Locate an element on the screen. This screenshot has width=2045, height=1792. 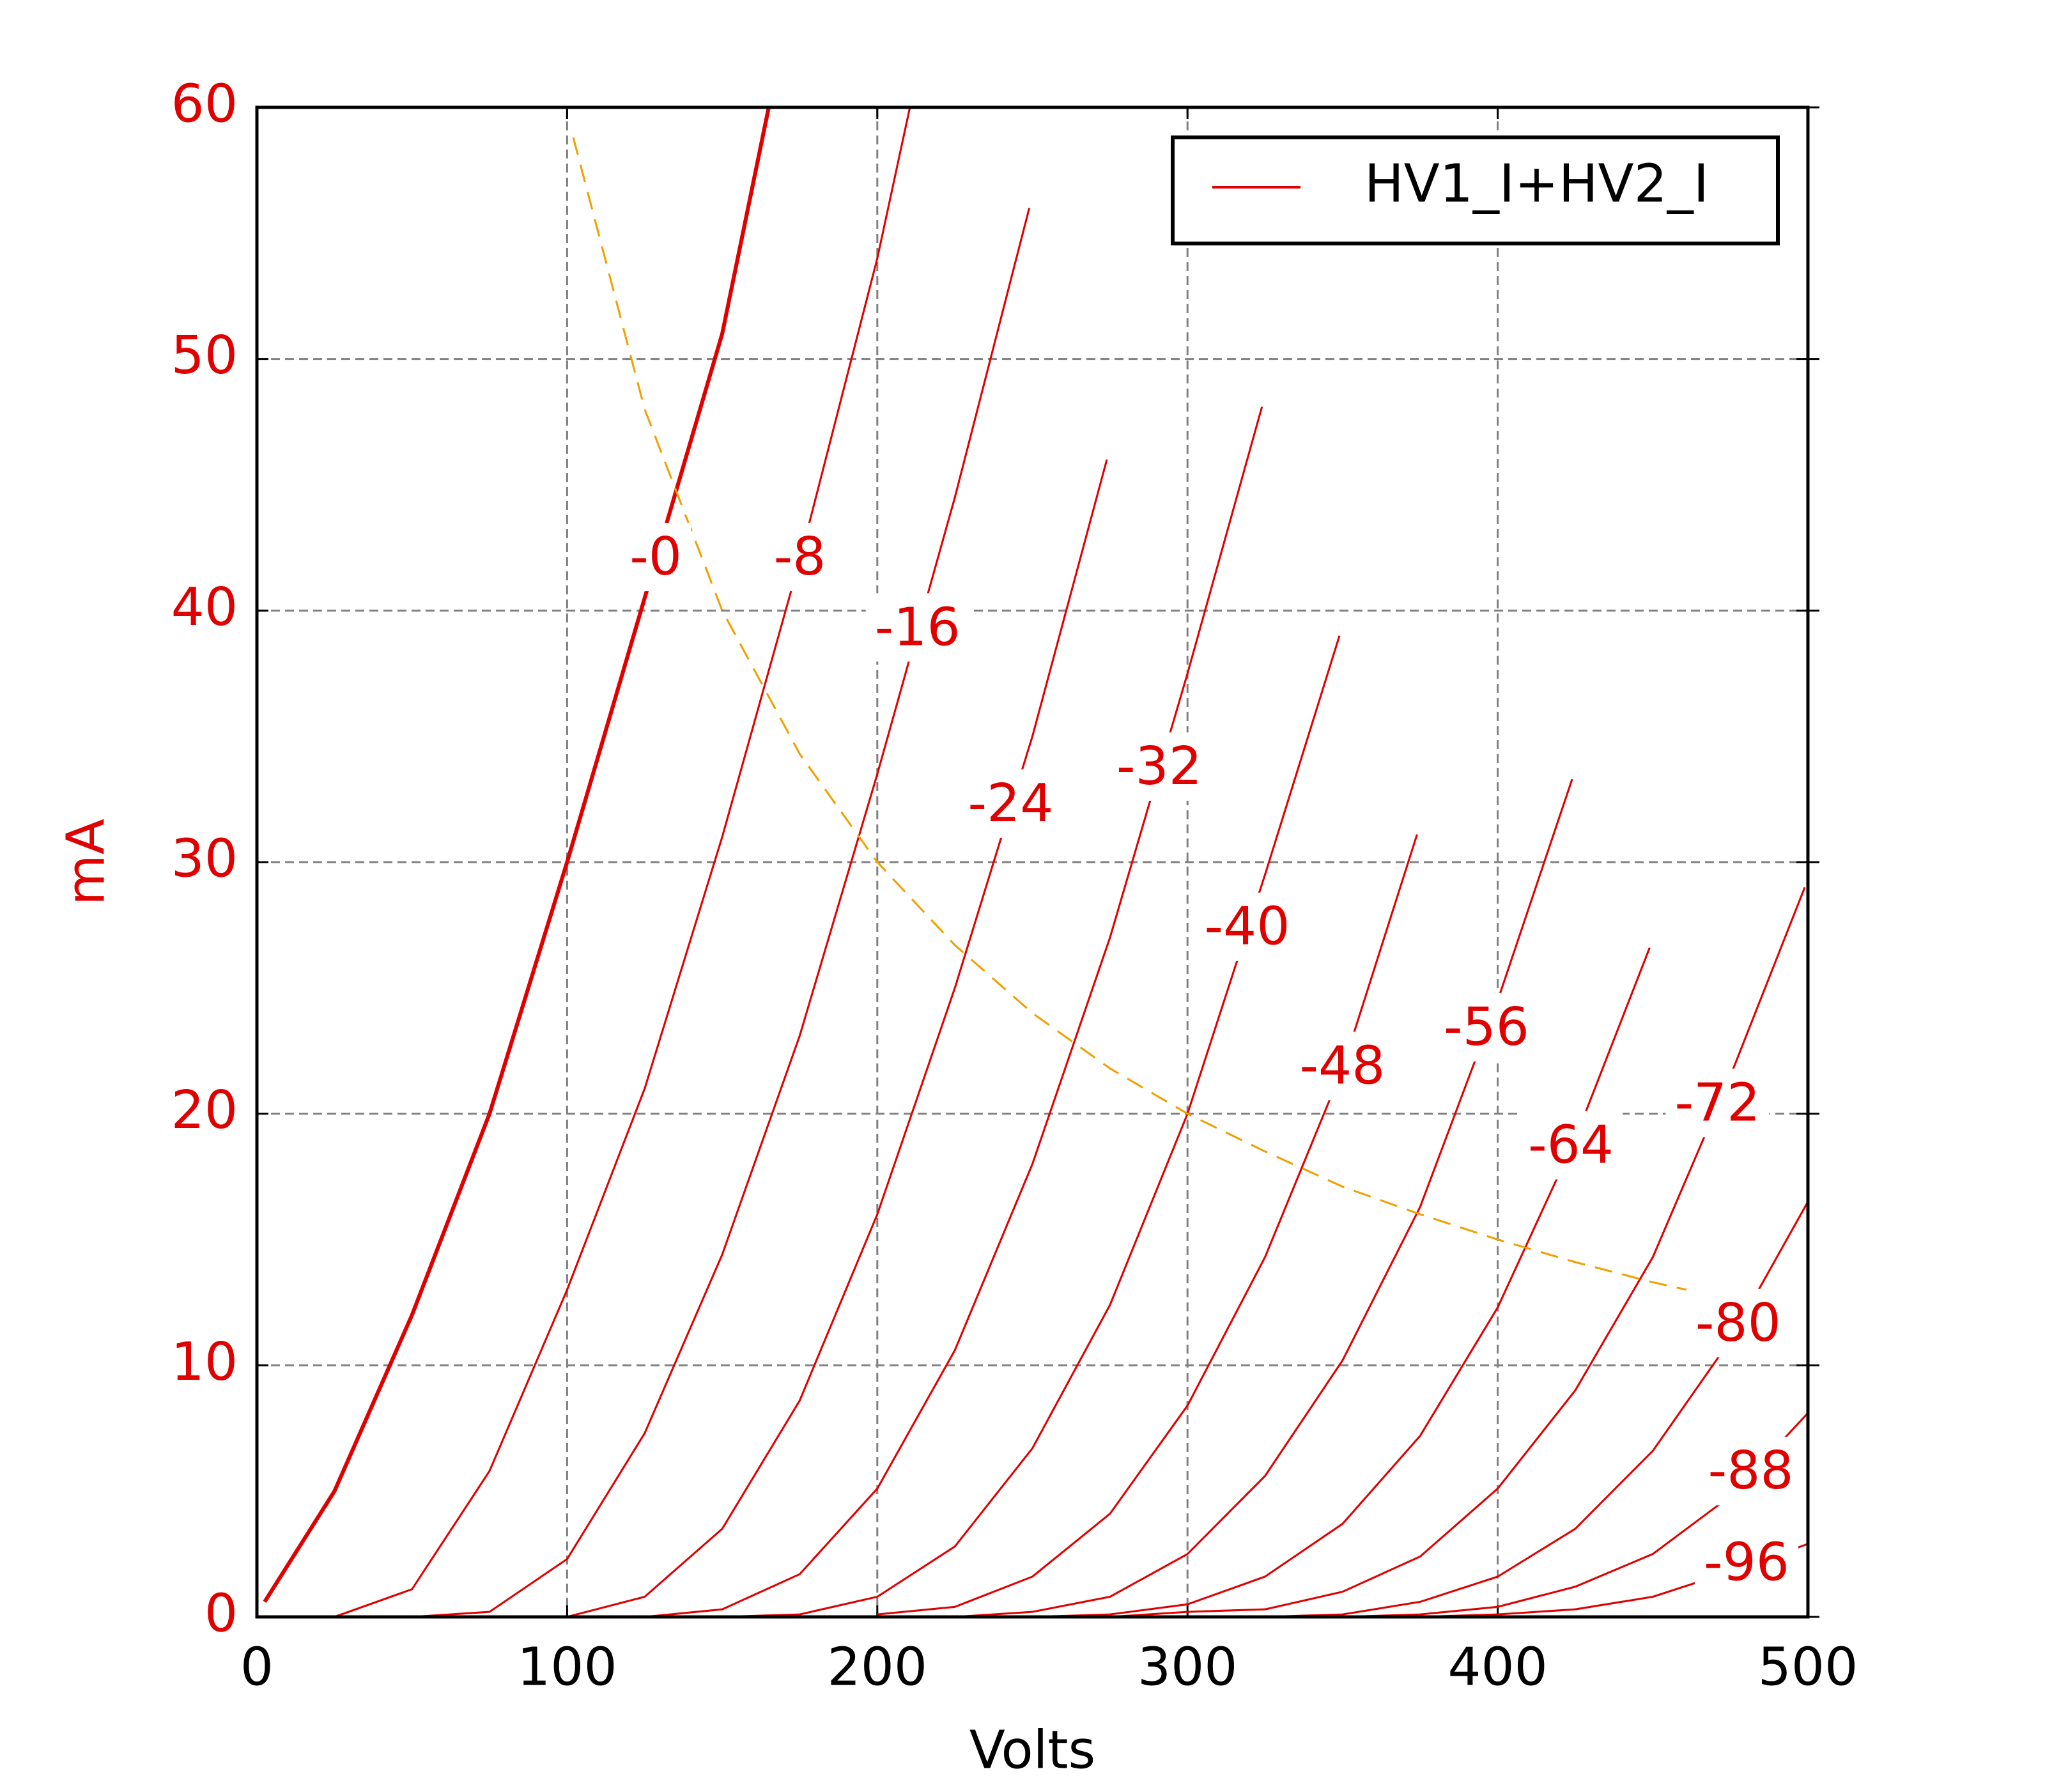
curve-label-group: -40 is located at coordinates (1247, 926).